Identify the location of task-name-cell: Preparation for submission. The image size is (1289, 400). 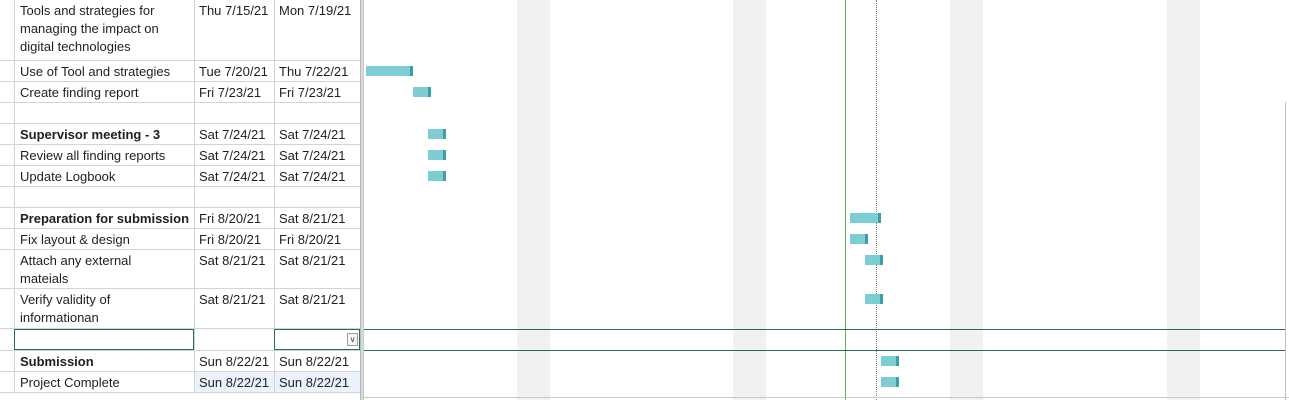
(104, 218).